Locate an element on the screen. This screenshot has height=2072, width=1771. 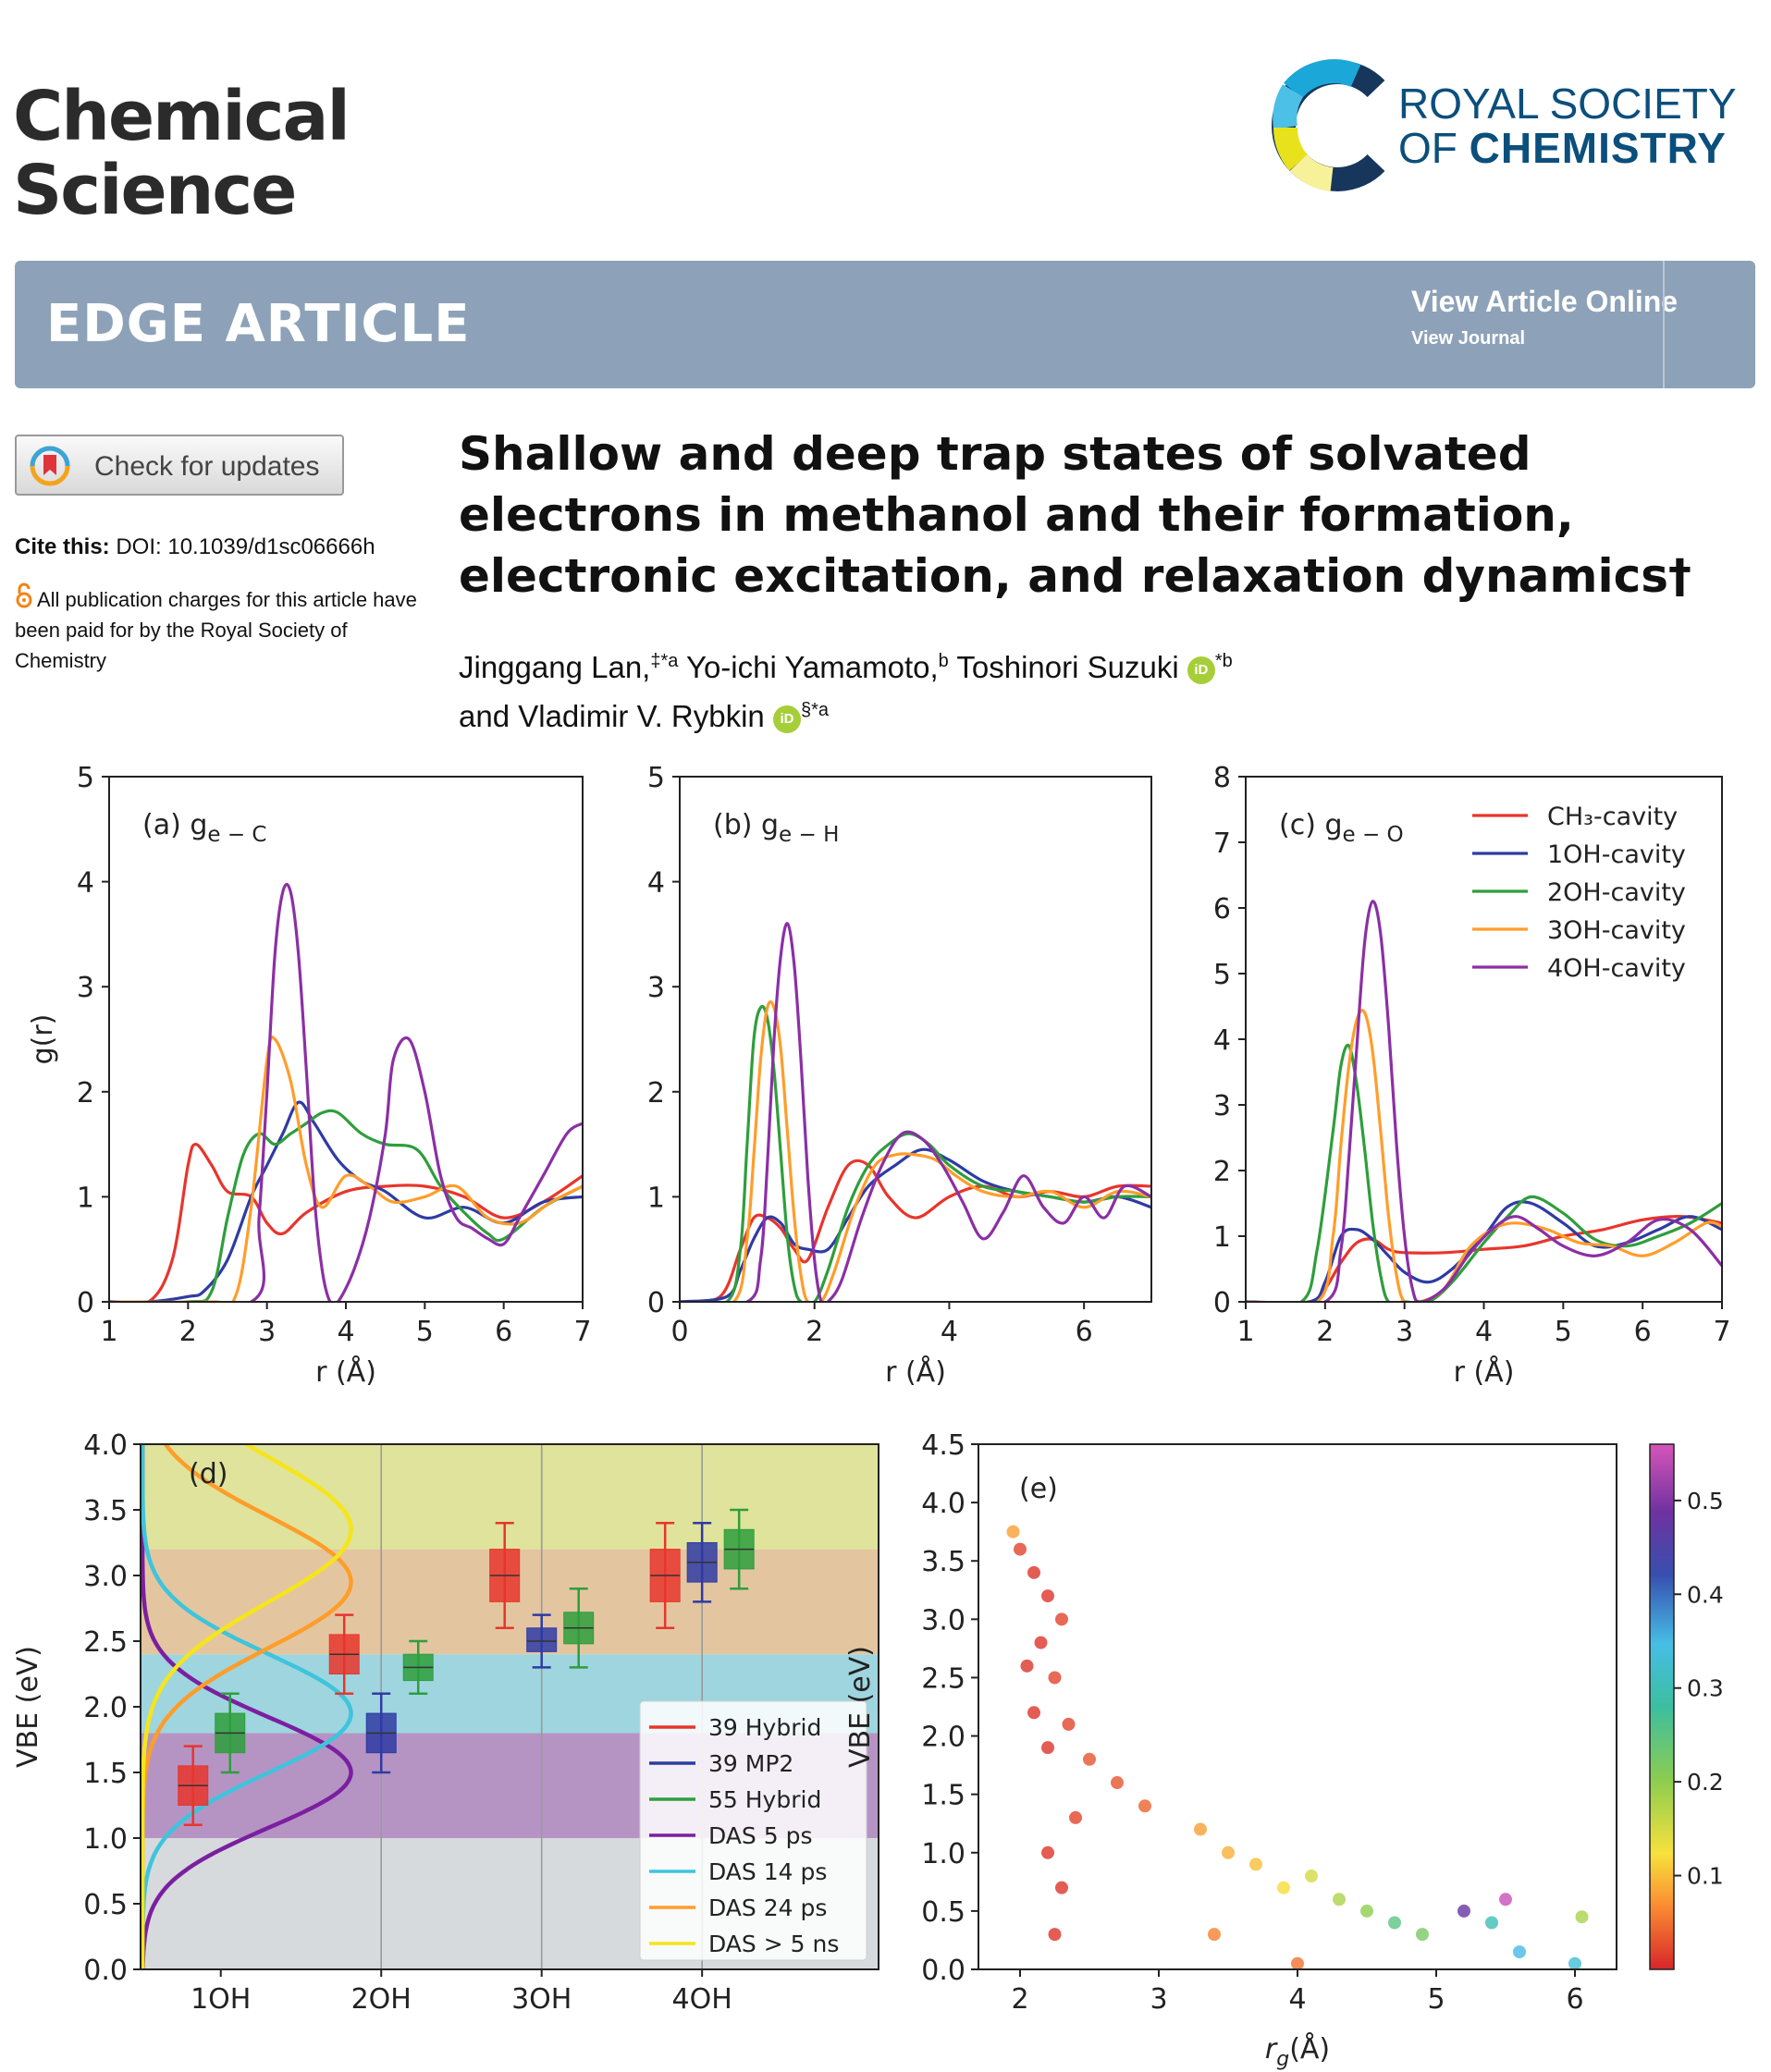
check-for-updates-button: Check for updates is located at coordinates (179, 465).